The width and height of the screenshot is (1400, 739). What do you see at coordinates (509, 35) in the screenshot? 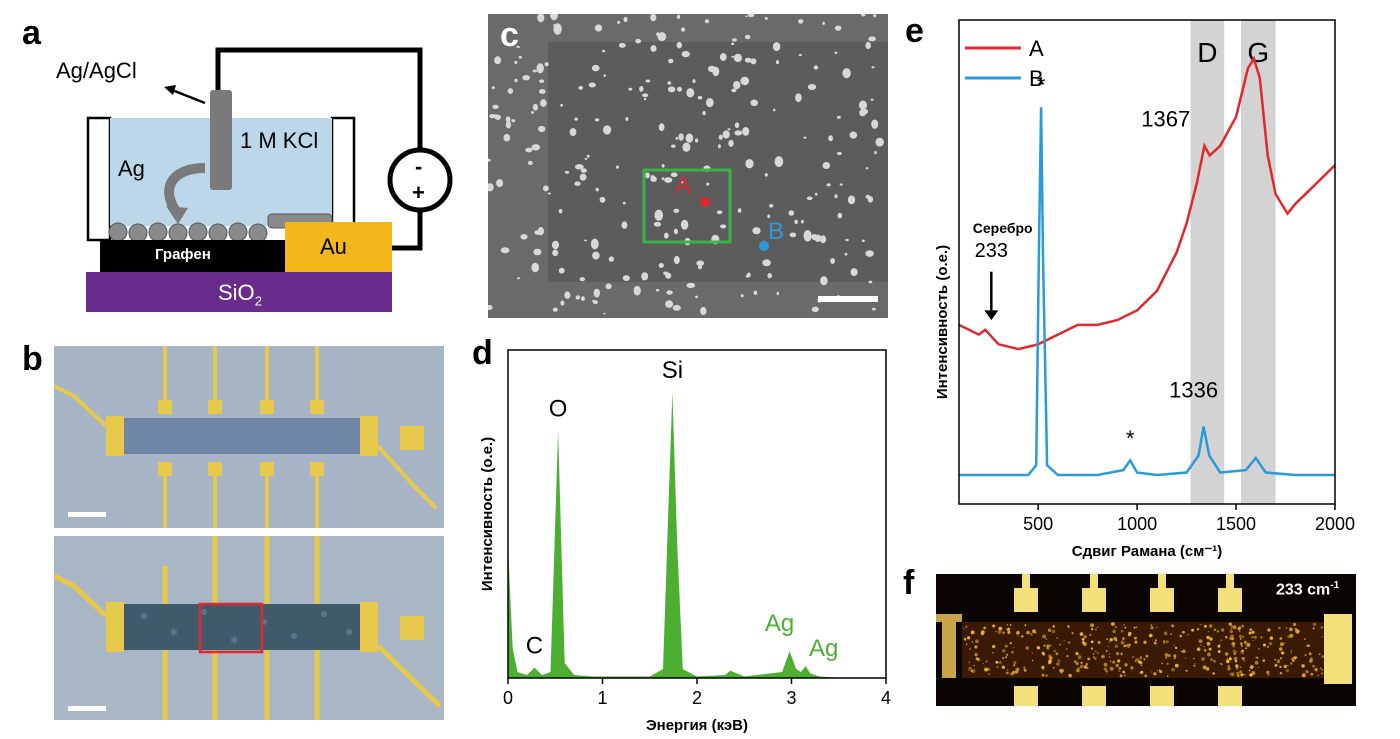
I see `panel-c-label: c` at bounding box center [509, 35].